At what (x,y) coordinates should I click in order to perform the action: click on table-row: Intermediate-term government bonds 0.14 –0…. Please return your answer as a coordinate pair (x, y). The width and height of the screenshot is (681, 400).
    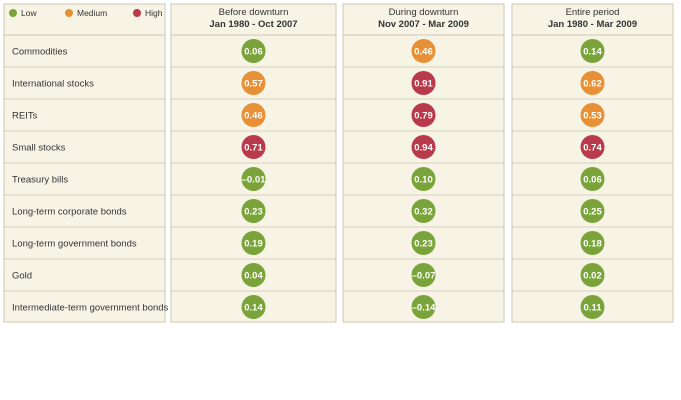
    Looking at the image, I should click on (308, 307).